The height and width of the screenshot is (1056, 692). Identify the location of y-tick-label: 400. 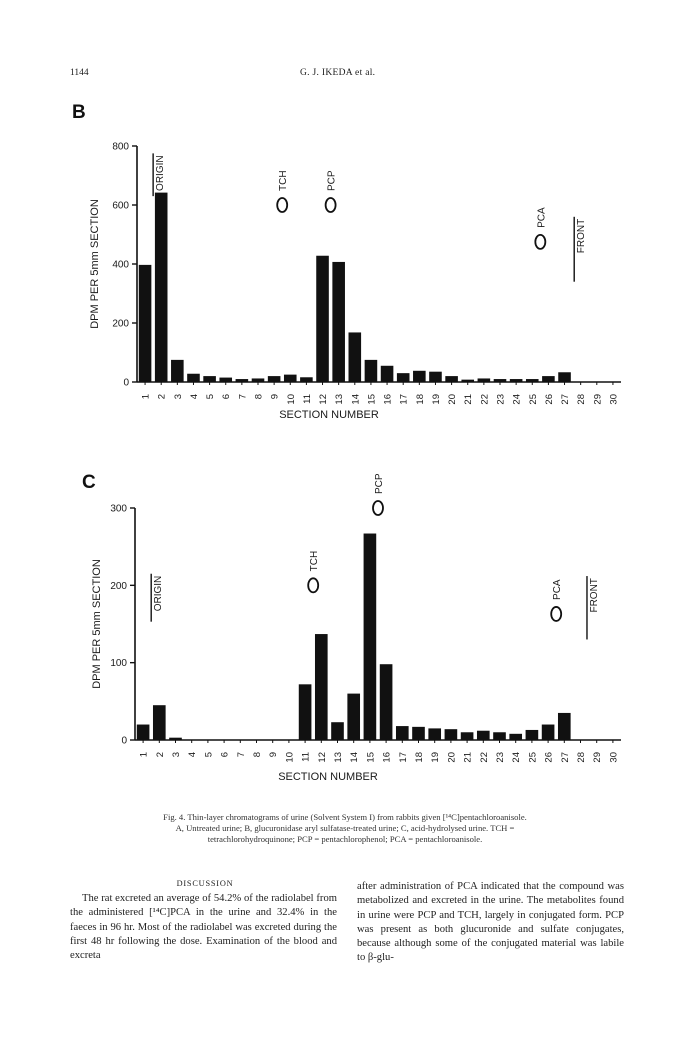
(120, 265).